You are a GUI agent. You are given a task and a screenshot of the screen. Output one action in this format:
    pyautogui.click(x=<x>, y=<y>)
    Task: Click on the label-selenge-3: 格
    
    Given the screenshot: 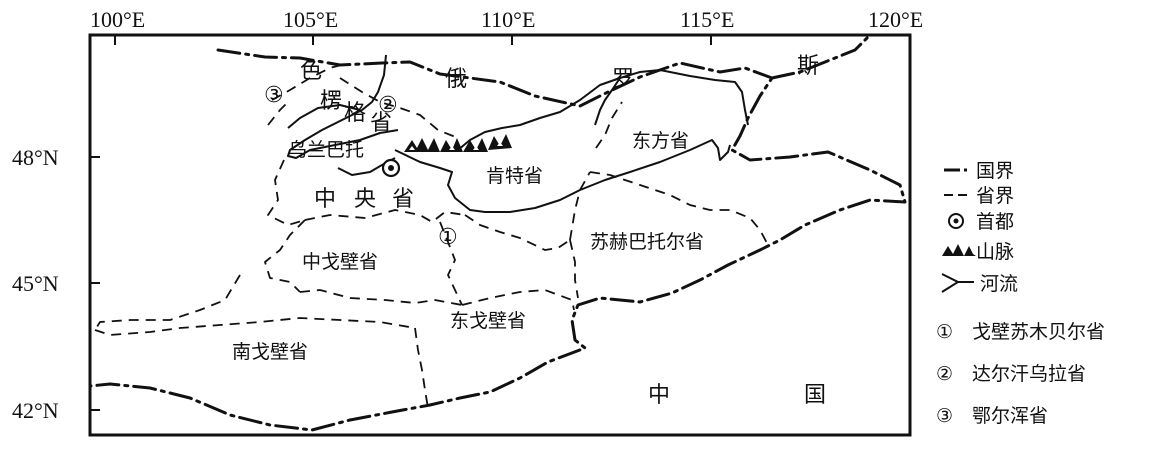 What is the action you would take?
    pyautogui.click(x=355, y=113)
    